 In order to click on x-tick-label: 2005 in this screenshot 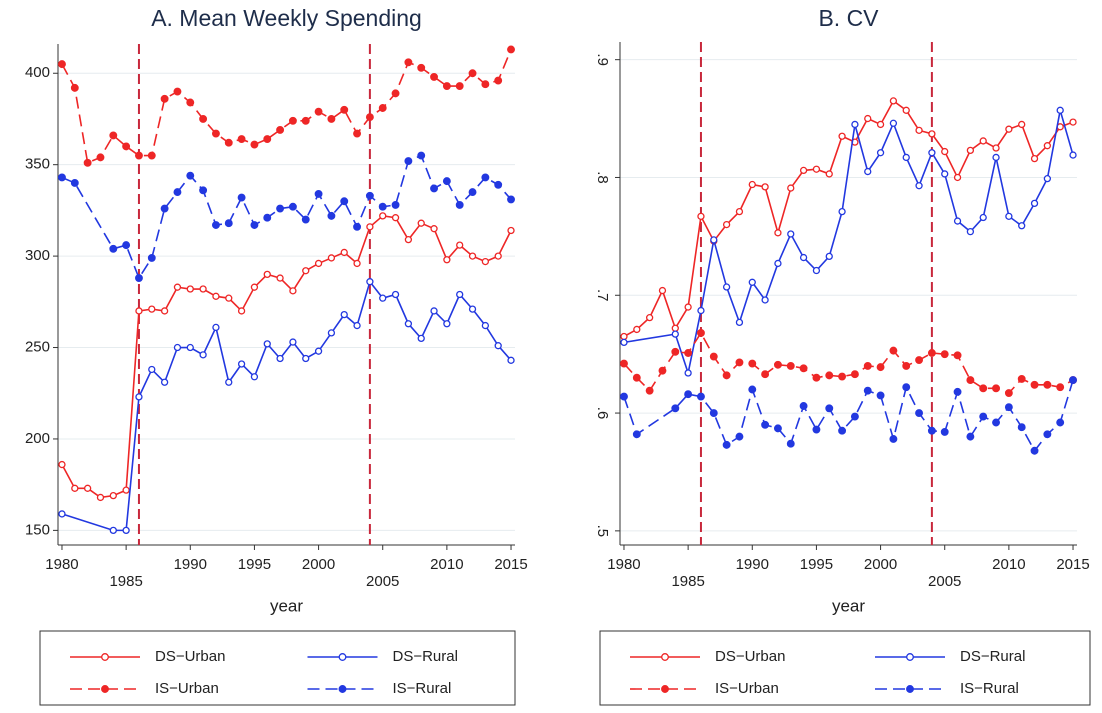, I will do `click(944, 581)`.